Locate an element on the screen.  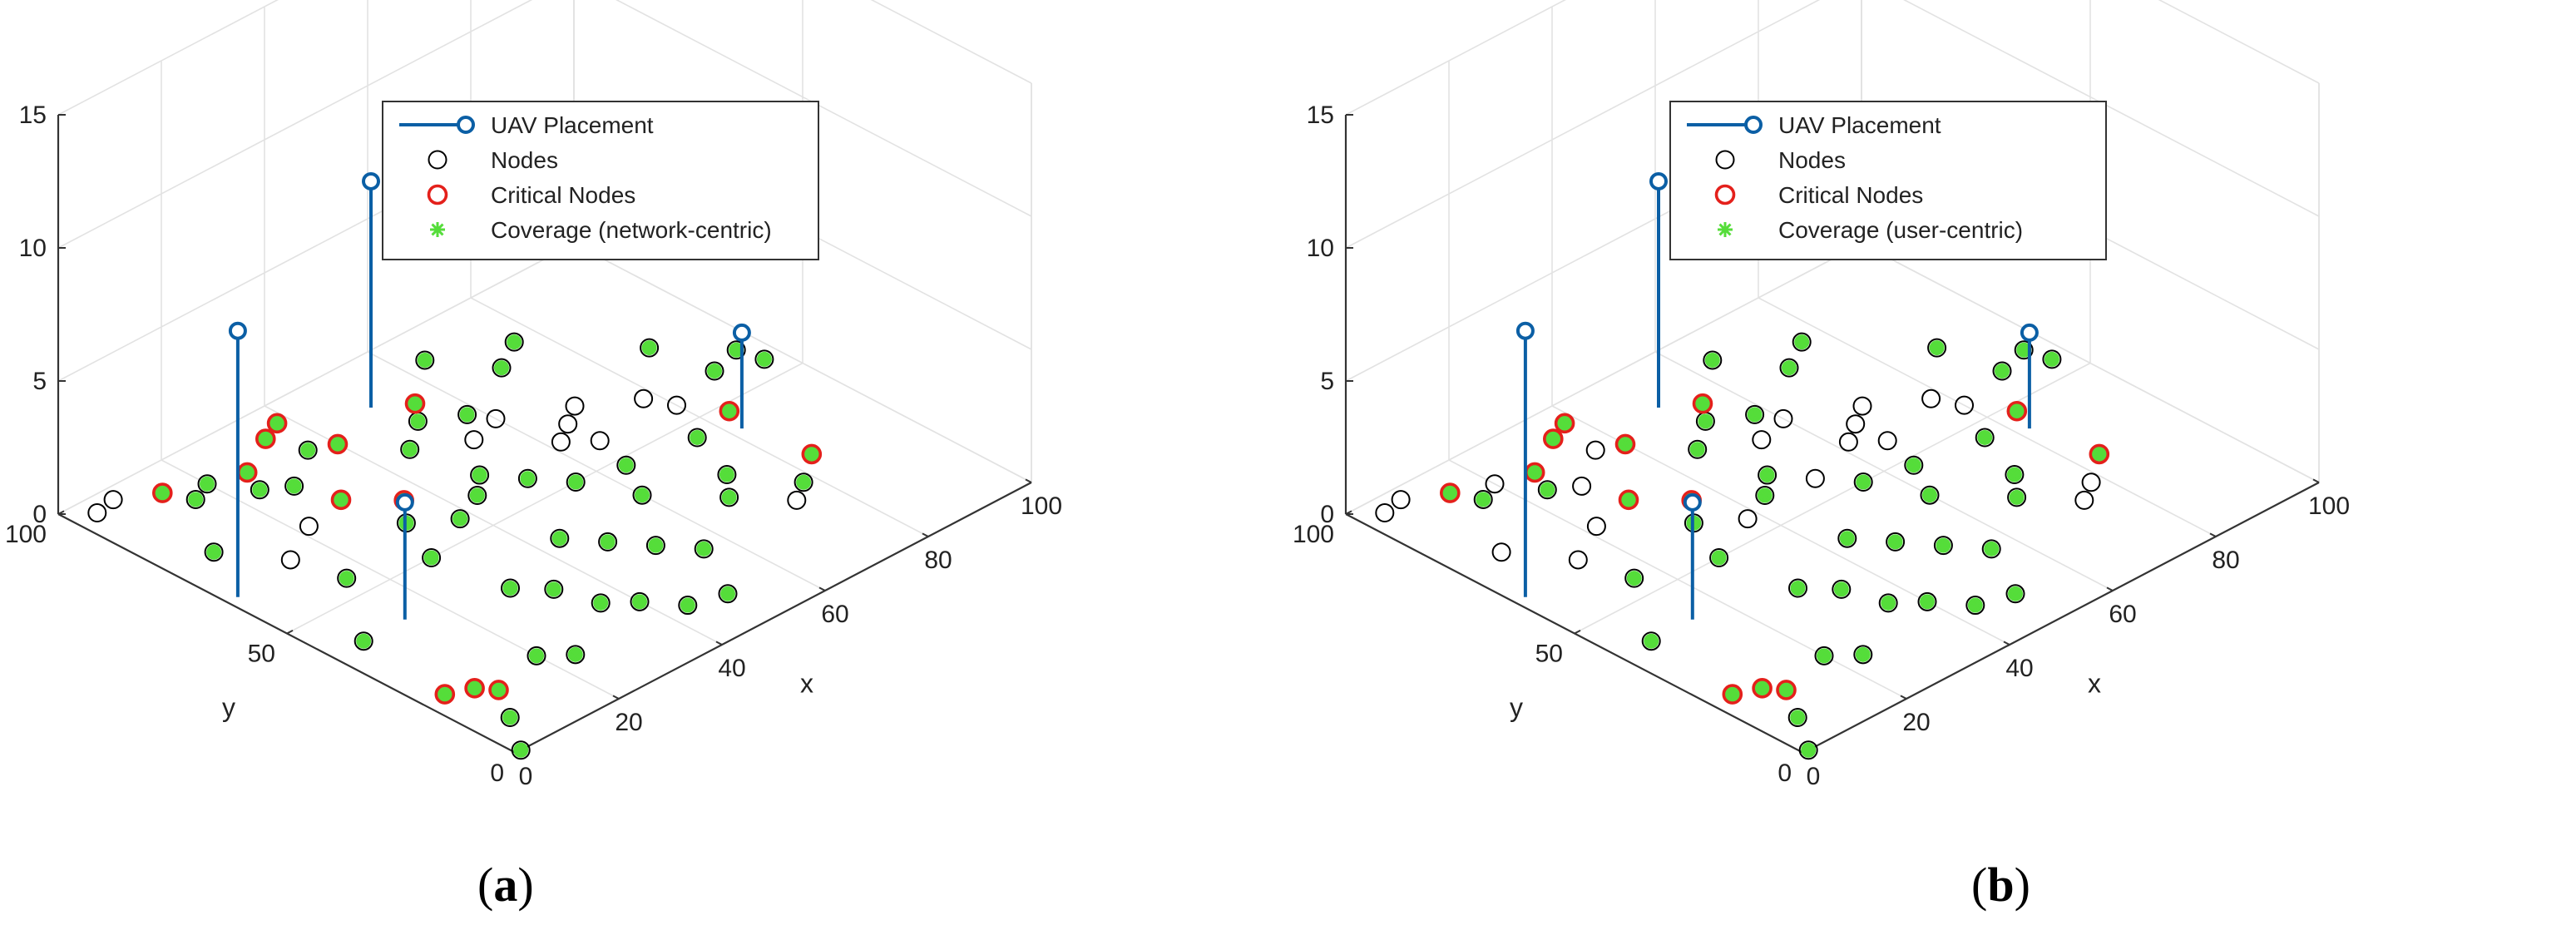
uav-marker is located at coordinates (237, 330).